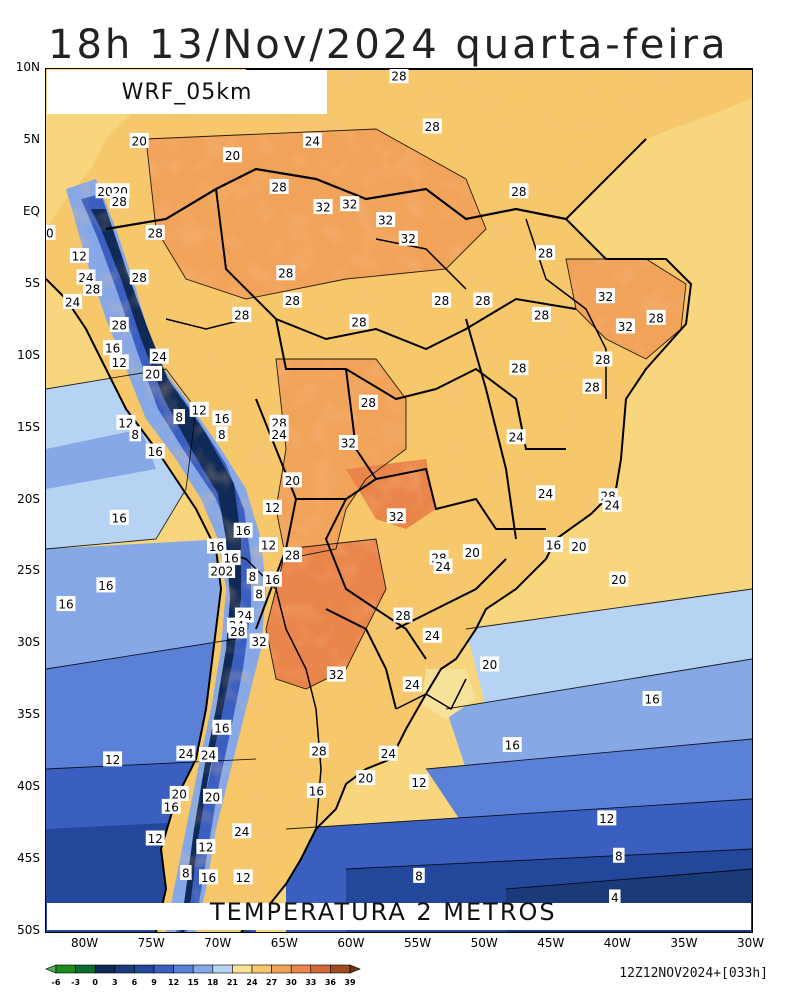 This screenshot has height=1000, width=800. I want to click on longitude-label: 35W, so click(684, 943).